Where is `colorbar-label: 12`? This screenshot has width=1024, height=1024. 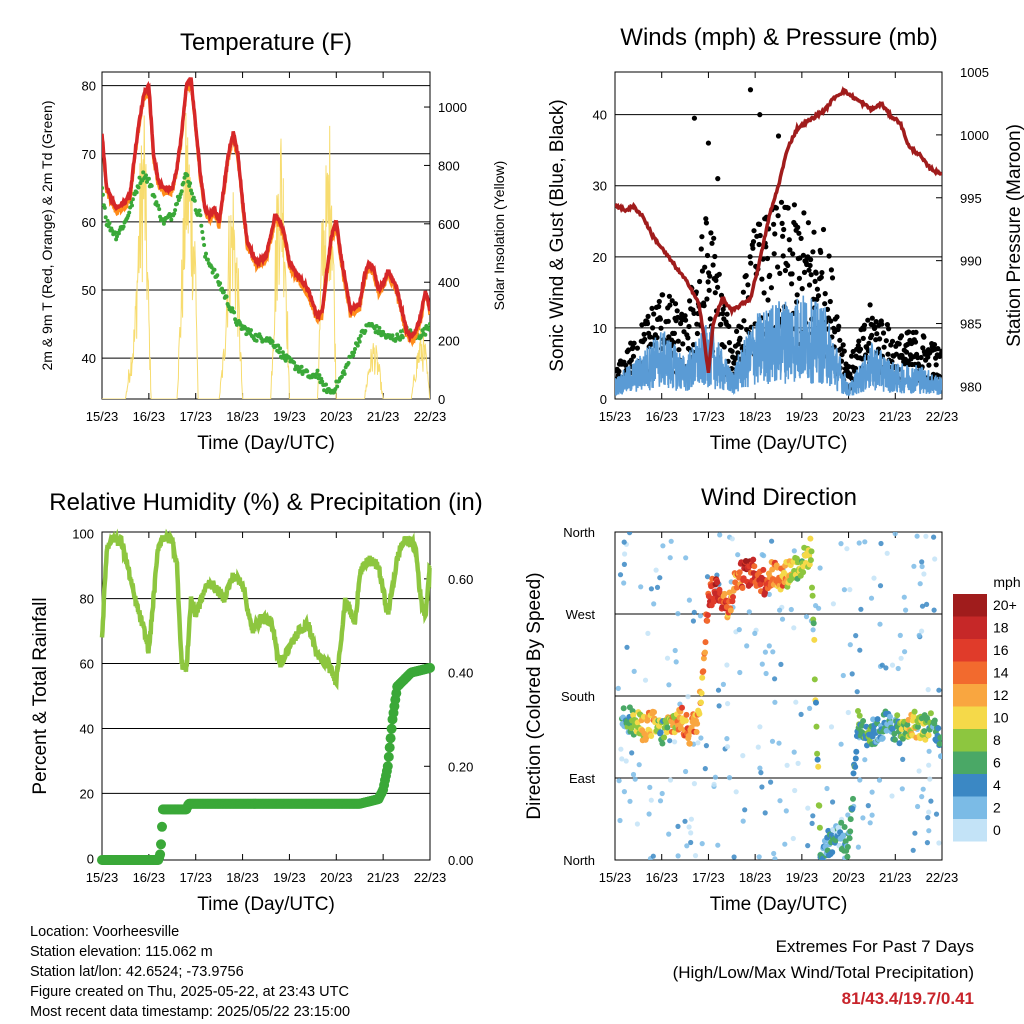
colorbar-label: 12 is located at coordinates (1001, 695).